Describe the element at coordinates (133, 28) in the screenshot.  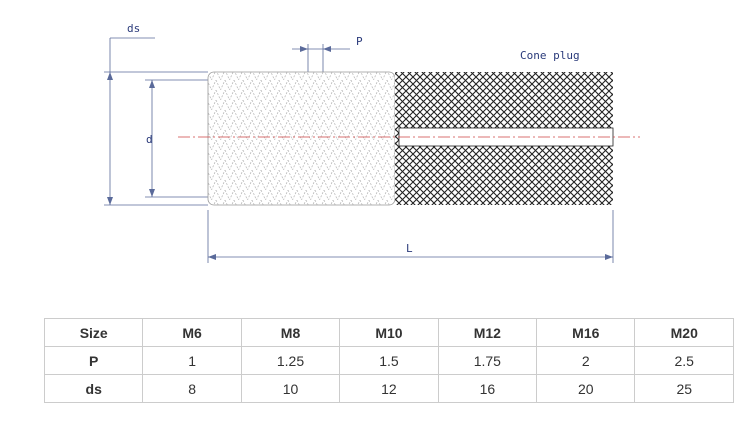
I see `ds-label: ds` at that location.